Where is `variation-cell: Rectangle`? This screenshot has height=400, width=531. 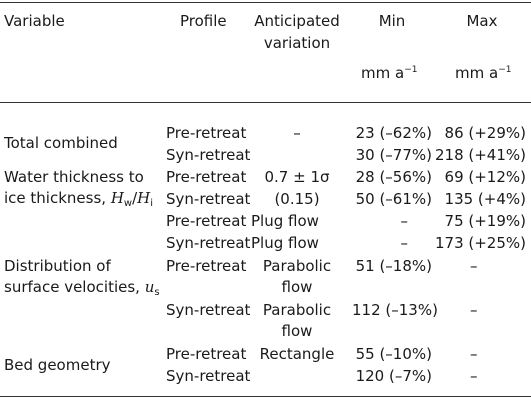
variation-cell: Rectangle is located at coordinates (297, 354).